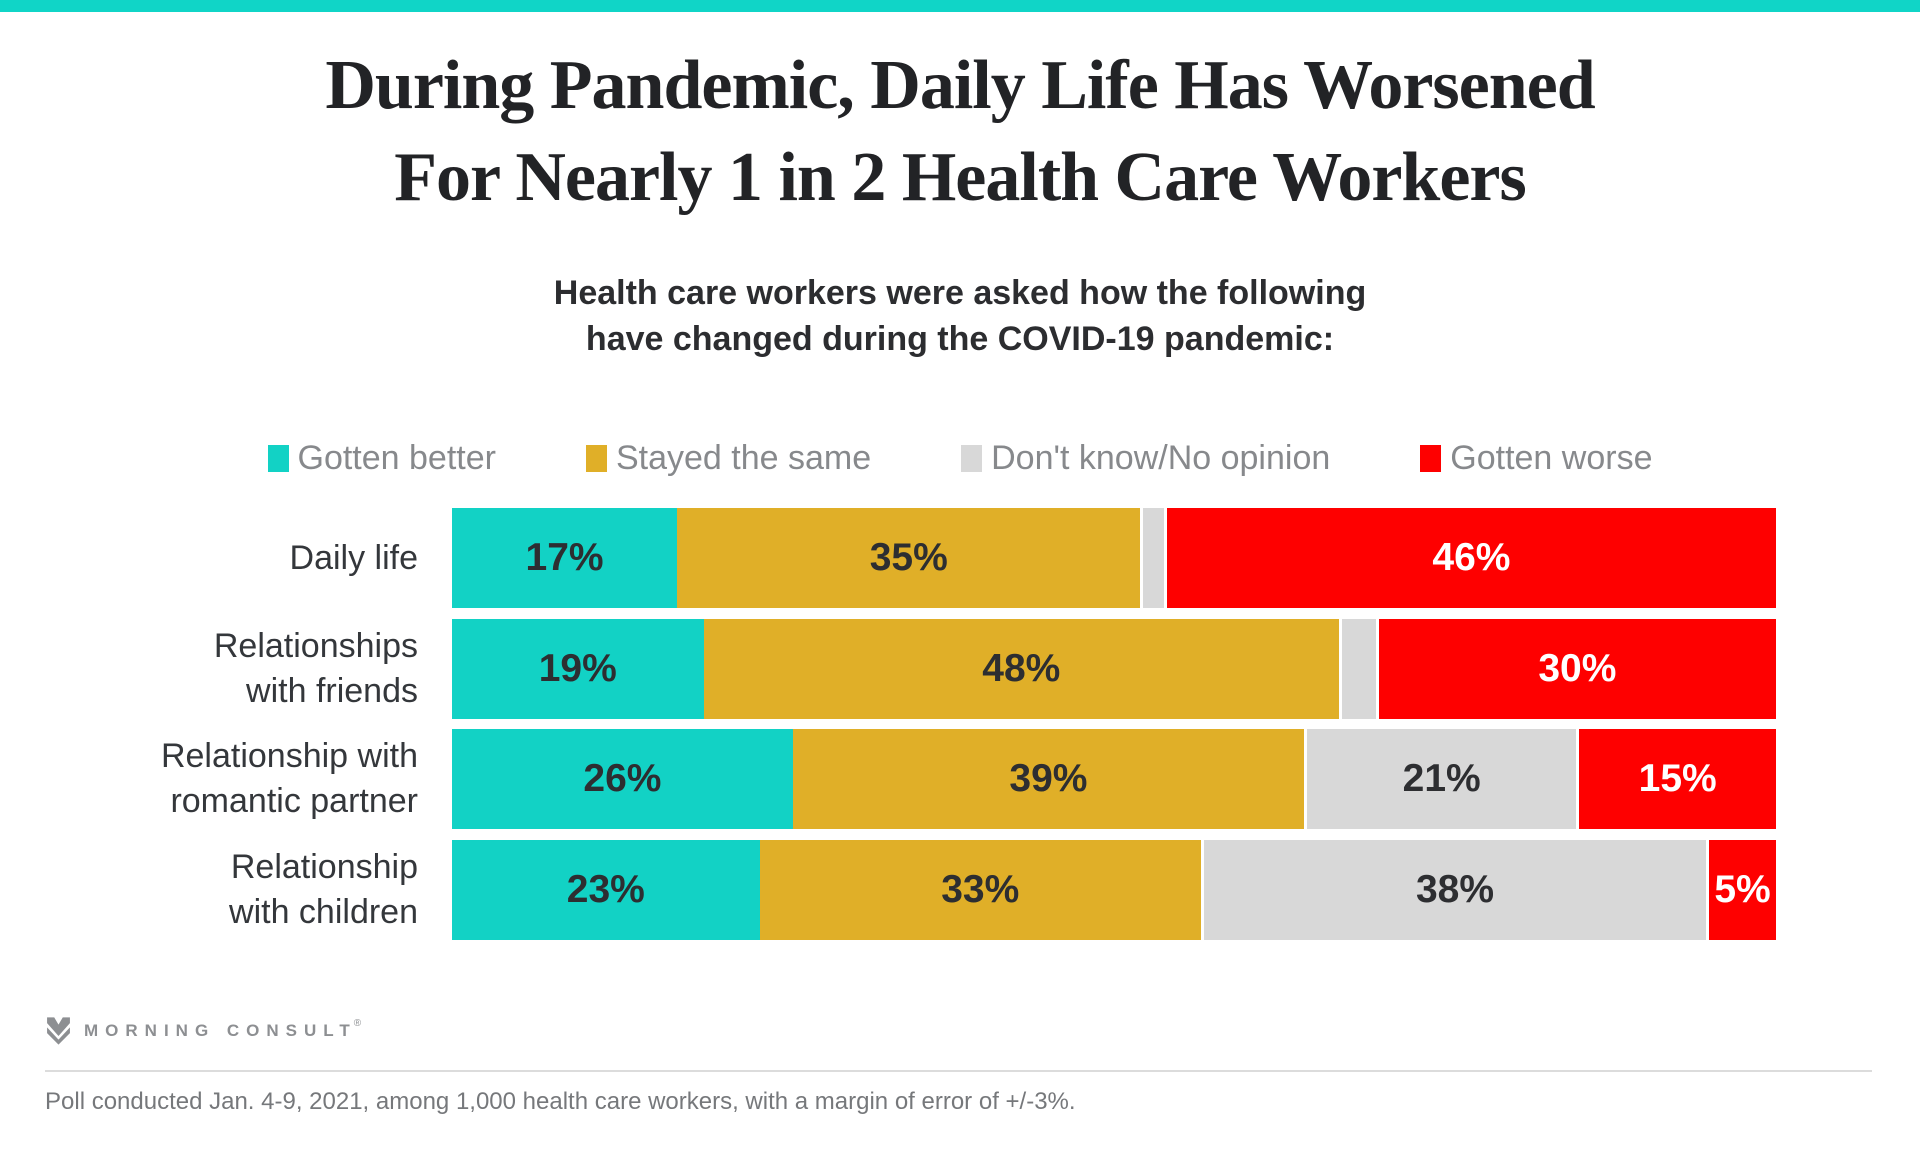  What do you see at coordinates (294, 801) in the screenshot?
I see `category-label-line: romantic partner` at bounding box center [294, 801].